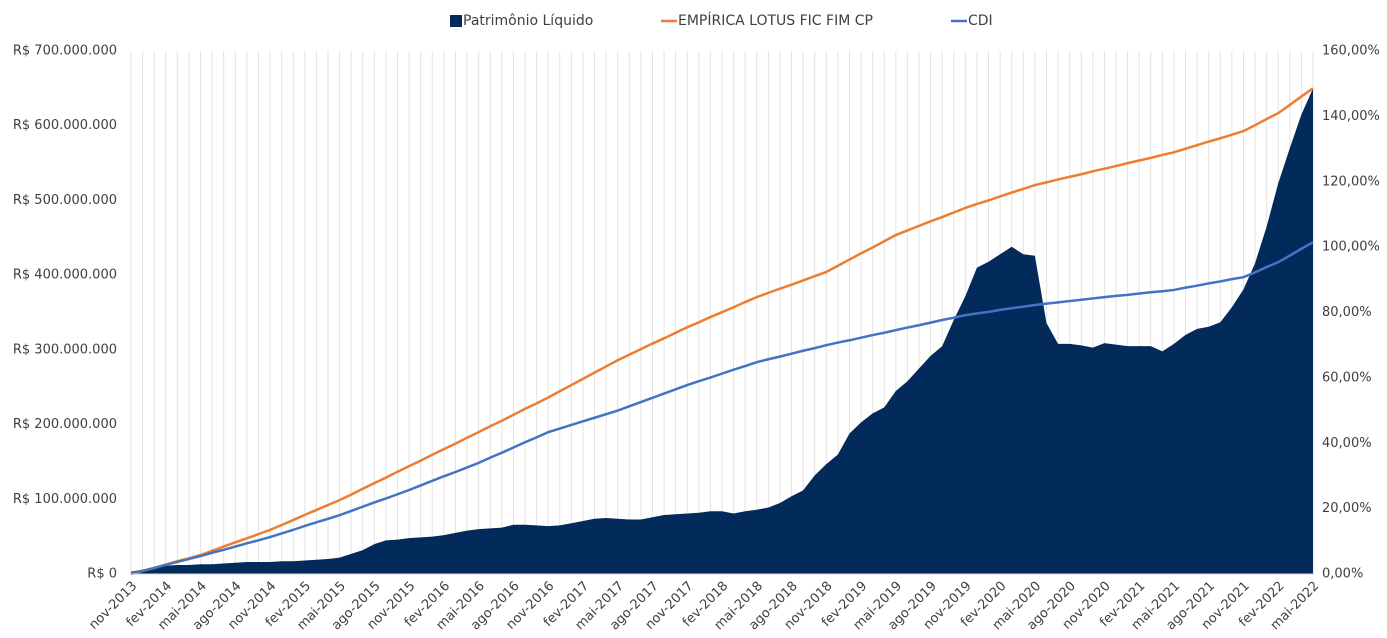 This screenshot has width=1387, height=638. What do you see at coordinates (528, 21) in the screenshot?
I see `legend-label: Patrimônio Líquido` at bounding box center [528, 21].